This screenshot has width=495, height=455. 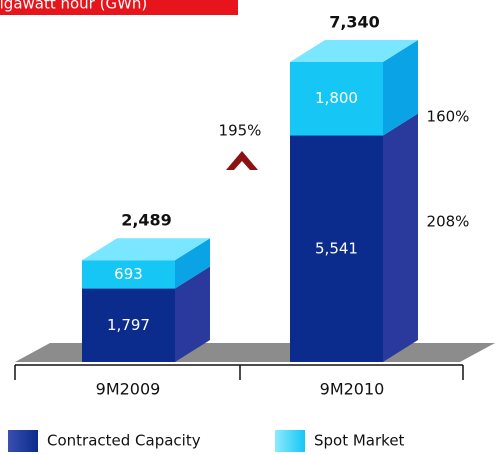 I want to click on title-box, so click(x=119, y=7).